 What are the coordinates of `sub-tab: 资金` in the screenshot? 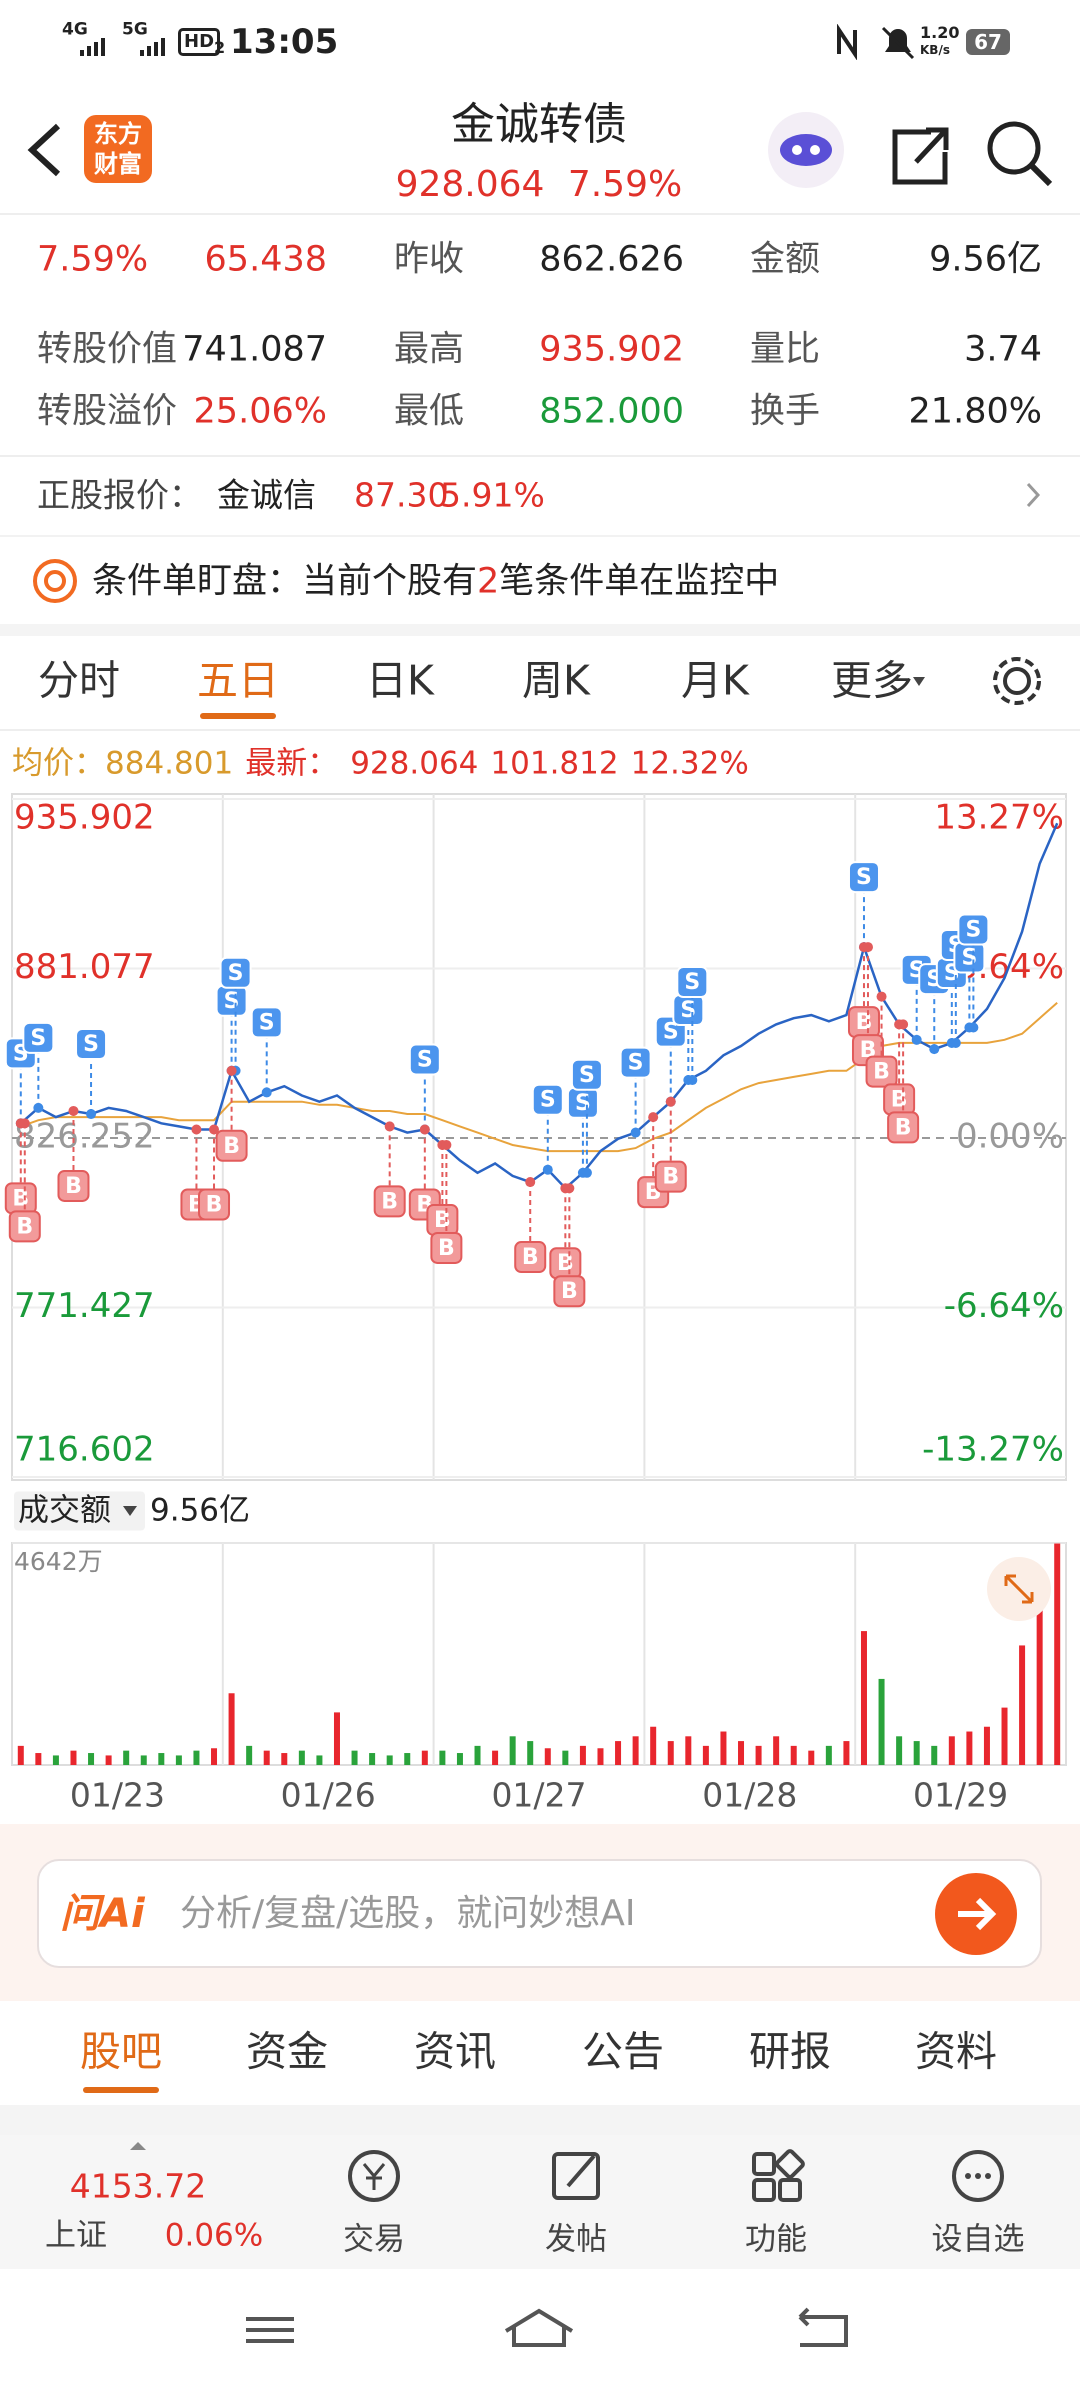 It's located at (287, 2051).